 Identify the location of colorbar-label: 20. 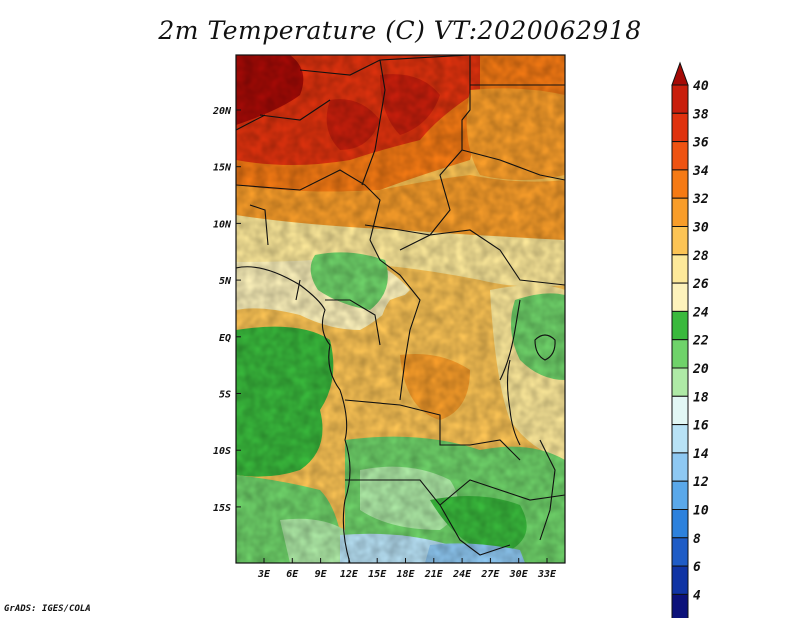
(700, 369).